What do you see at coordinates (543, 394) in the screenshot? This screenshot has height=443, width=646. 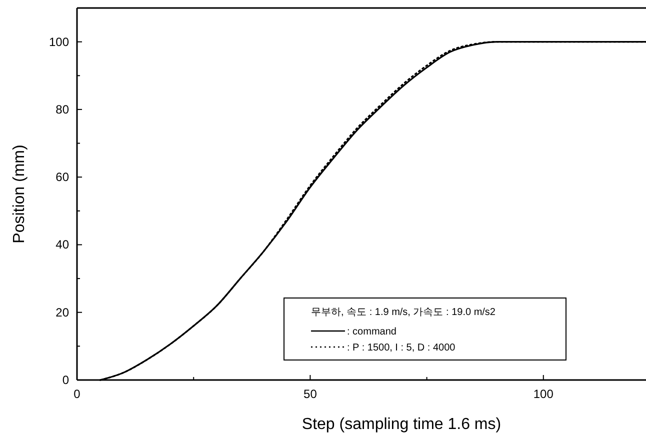 I see `x-tick-label: 100` at bounding box center [543, 394].